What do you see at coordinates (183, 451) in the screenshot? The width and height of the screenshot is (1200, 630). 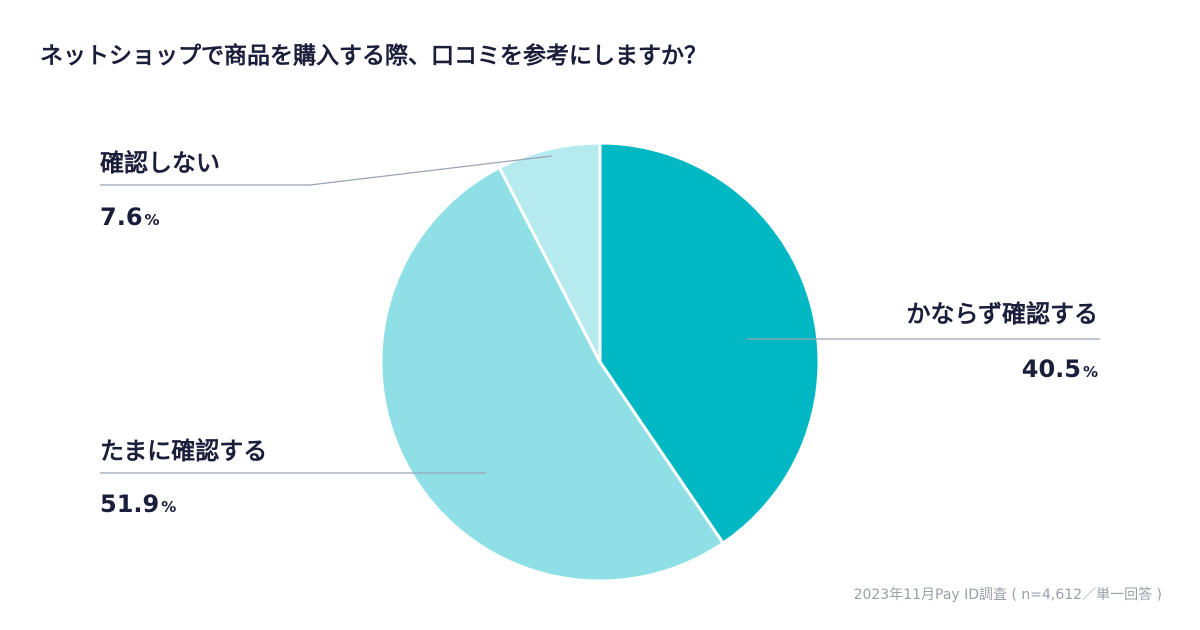 I see `slice-label-1: たまに確認する` at bounding box center [183, 451].